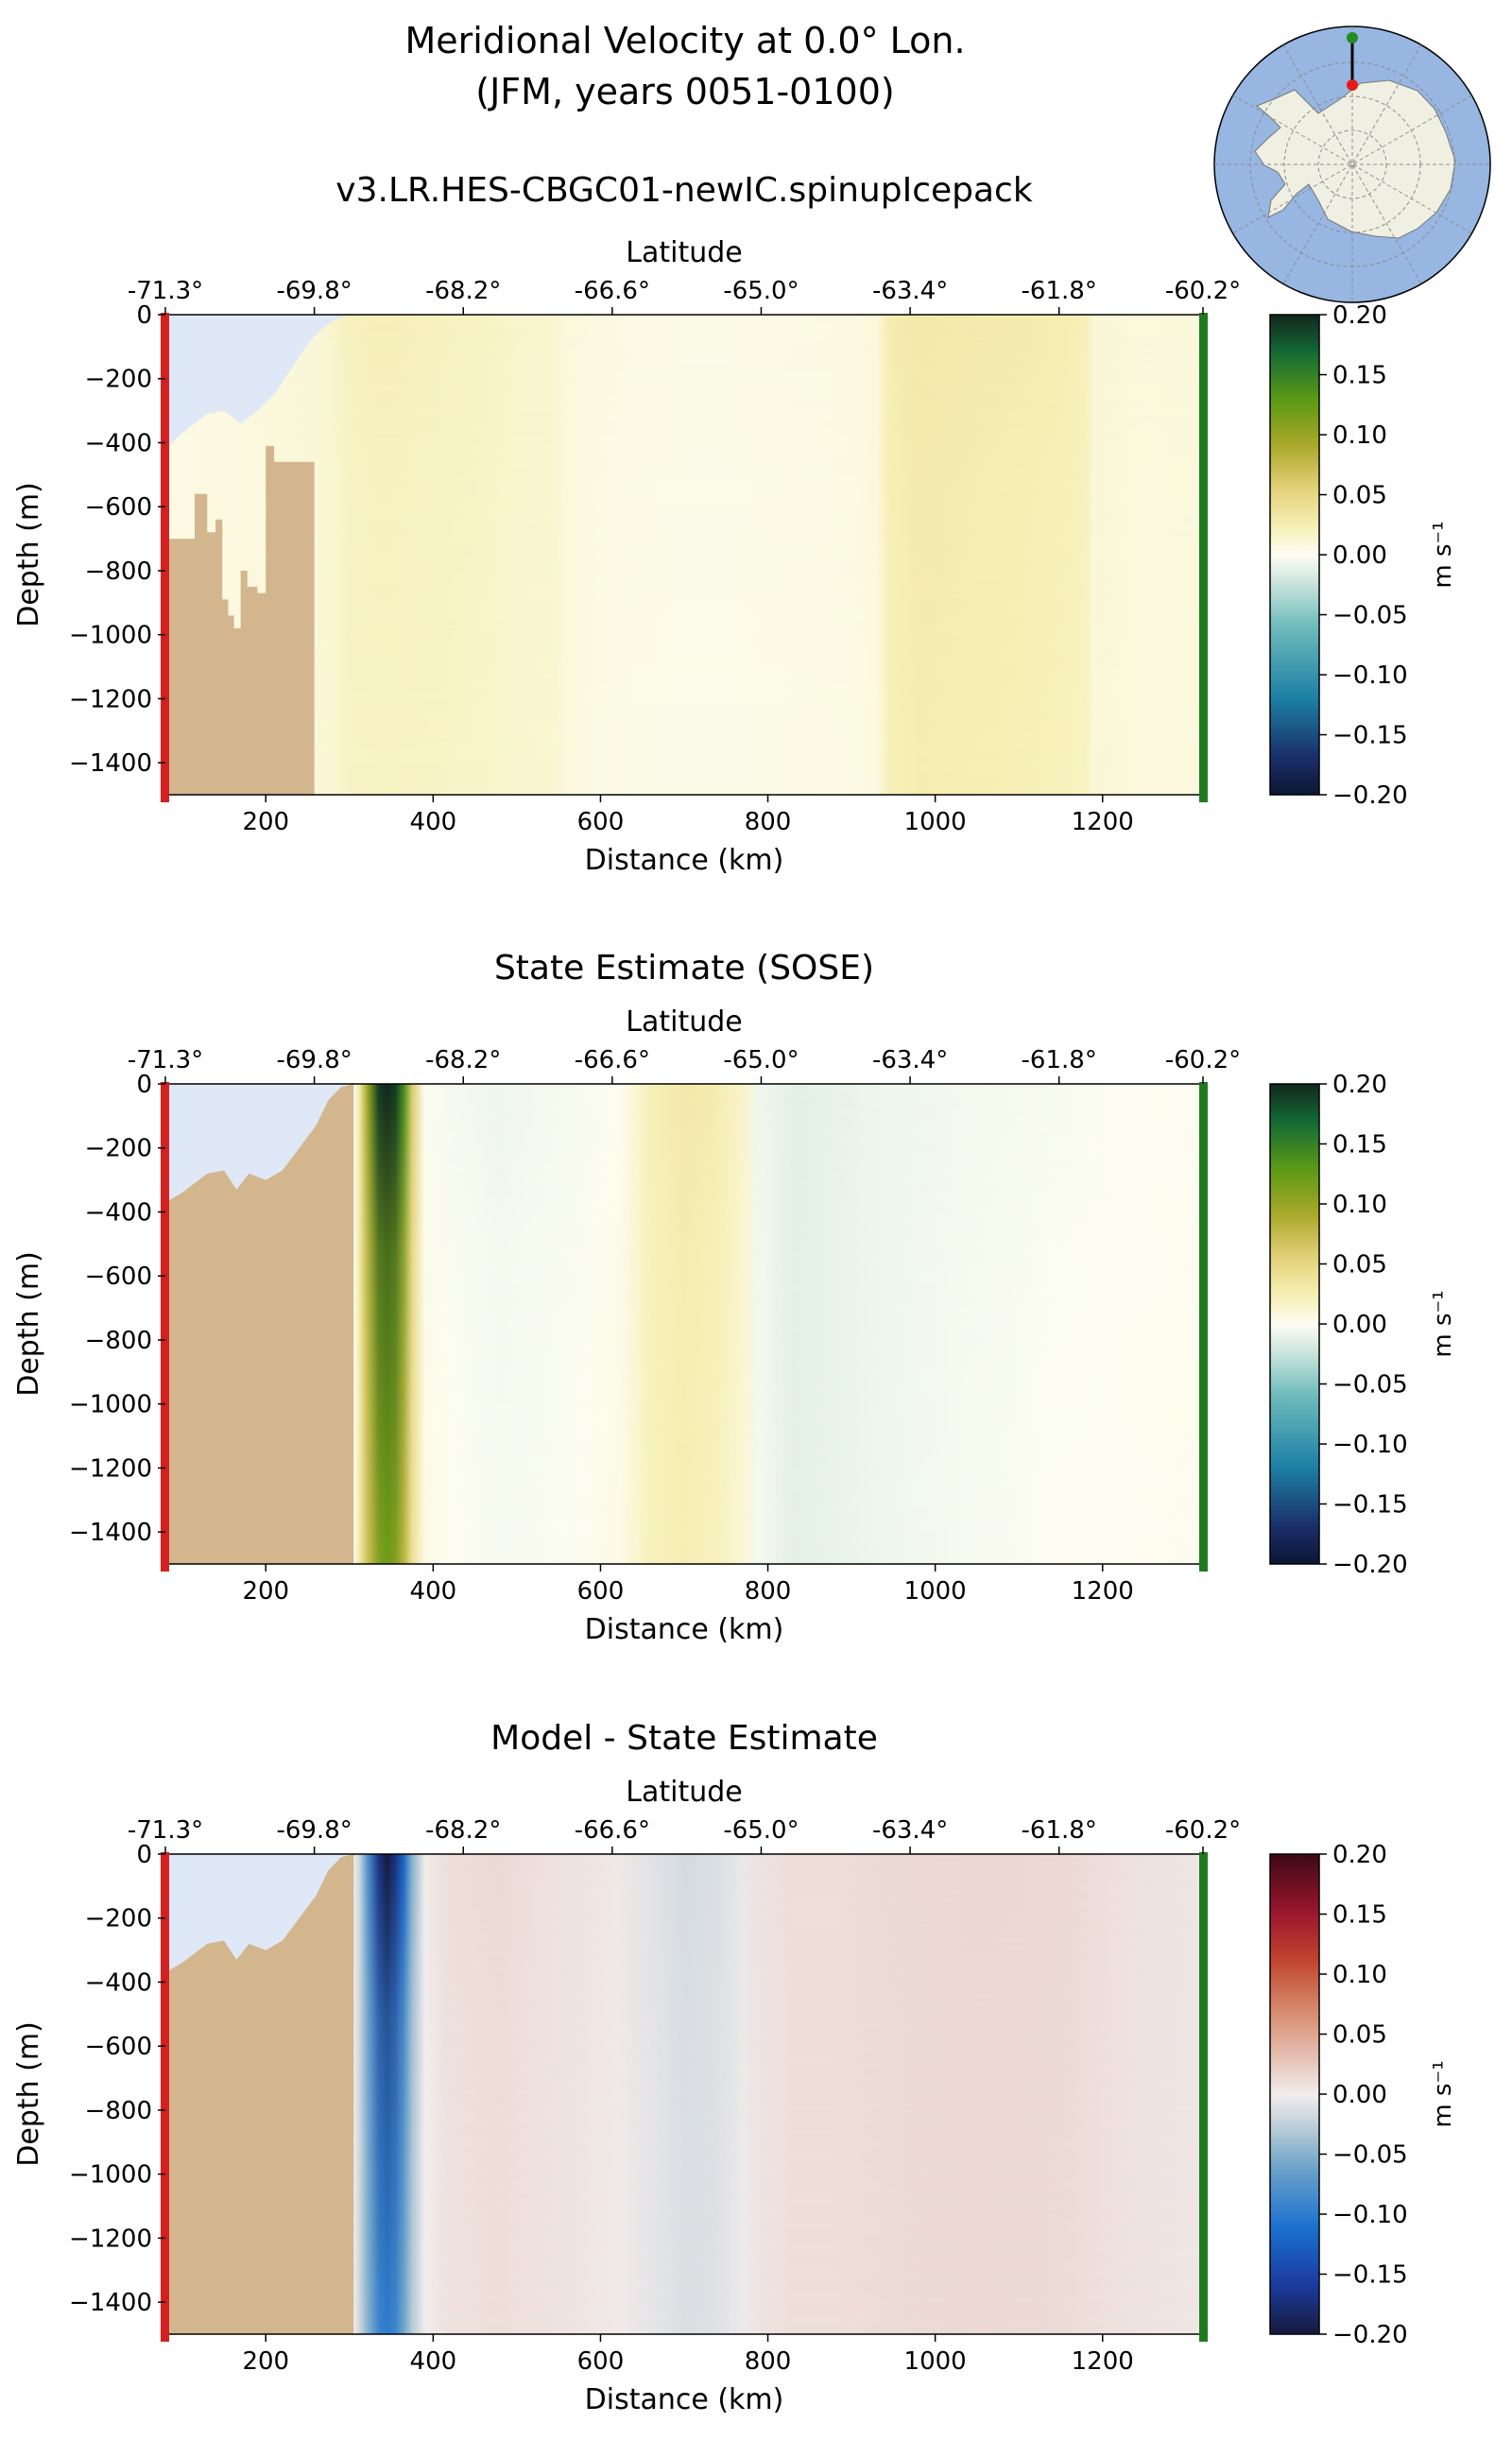  I want to click on figure-title-line2: (JFM, years 0051-0100), so click(684, 91).